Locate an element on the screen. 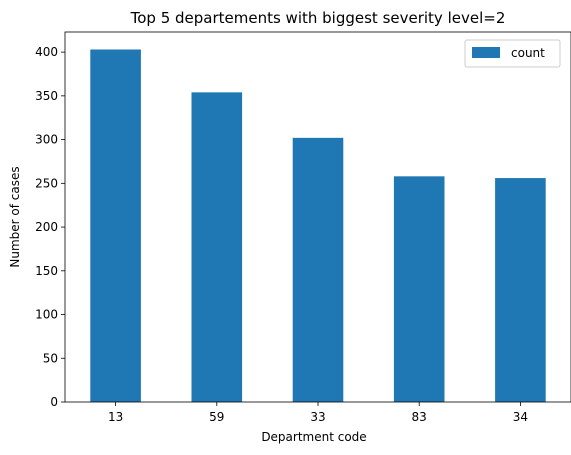  legend-label: count is located at coordinates (528, 53).